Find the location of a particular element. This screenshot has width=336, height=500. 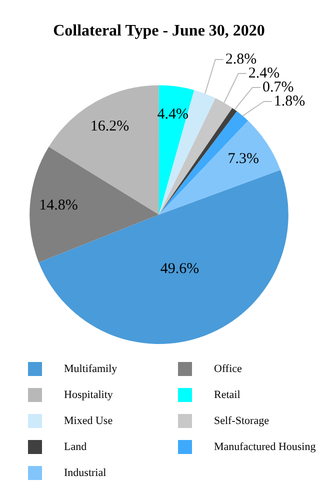

data-label: 2.4% is located at coordinates (264, 73).